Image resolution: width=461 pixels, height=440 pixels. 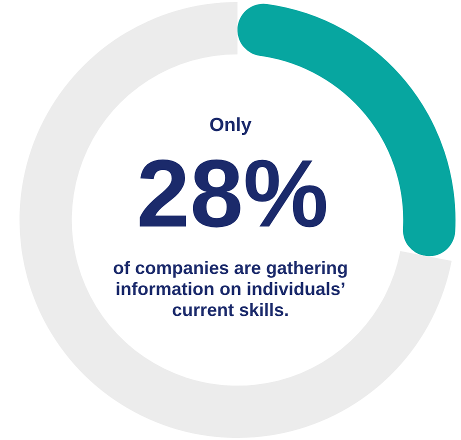 I want to click on text: Only, so click(x=230, y=125).